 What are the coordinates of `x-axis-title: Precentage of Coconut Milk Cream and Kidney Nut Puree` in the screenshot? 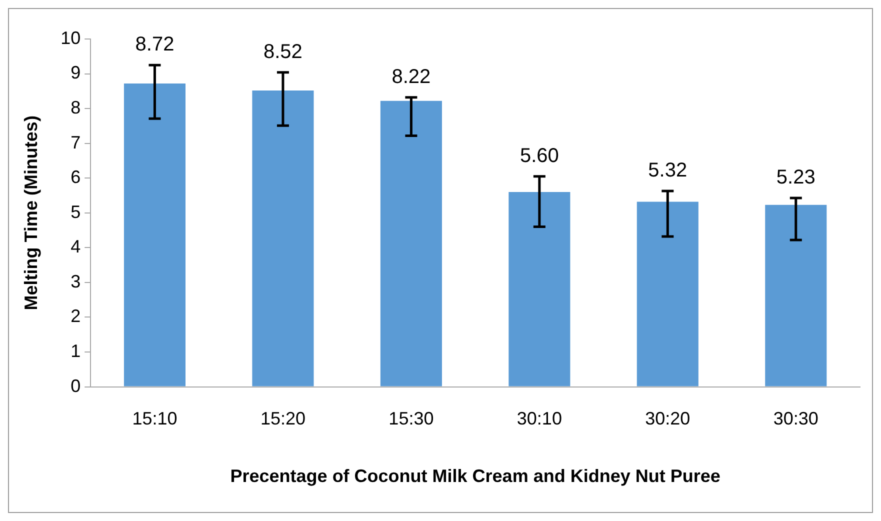 It's located at (475, 476).